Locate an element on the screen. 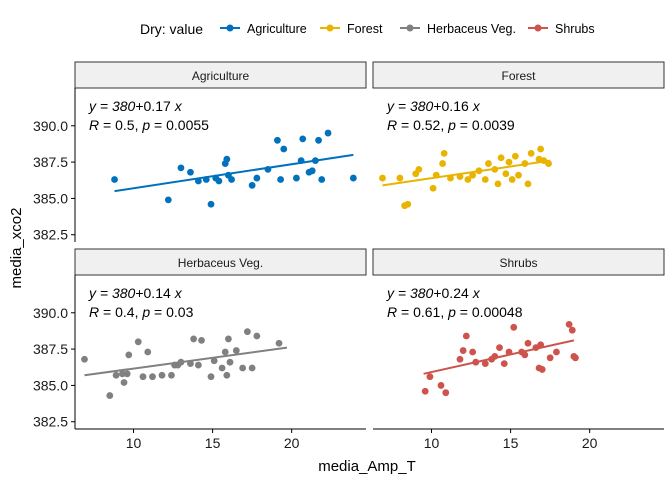 Image resolution: width=672 pixels, height=480 pixels. stat-p-value: 0.03 is located at coordinates (179, 312).